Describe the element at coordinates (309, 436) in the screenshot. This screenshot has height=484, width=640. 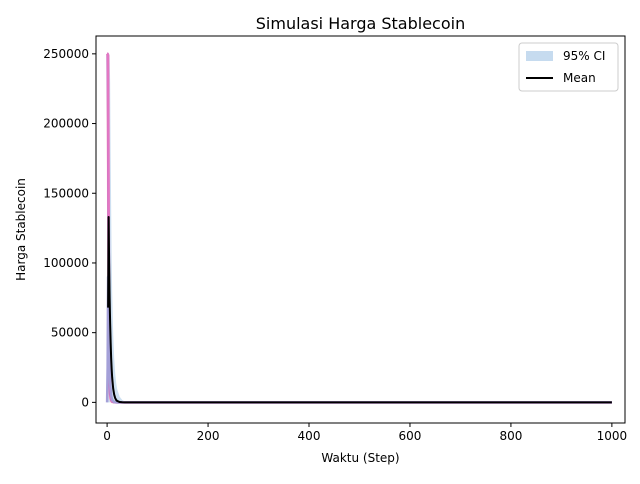
I see `x-tick-label: 400` at that location.